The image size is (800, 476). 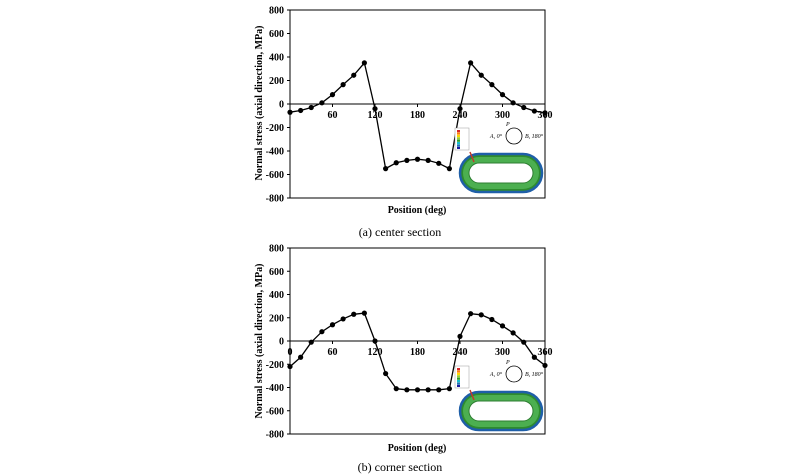 What do you see at coordinates (275, 388) in the screenshot?
I see `y-tick-label: -400` at bounding box center [275, 388].